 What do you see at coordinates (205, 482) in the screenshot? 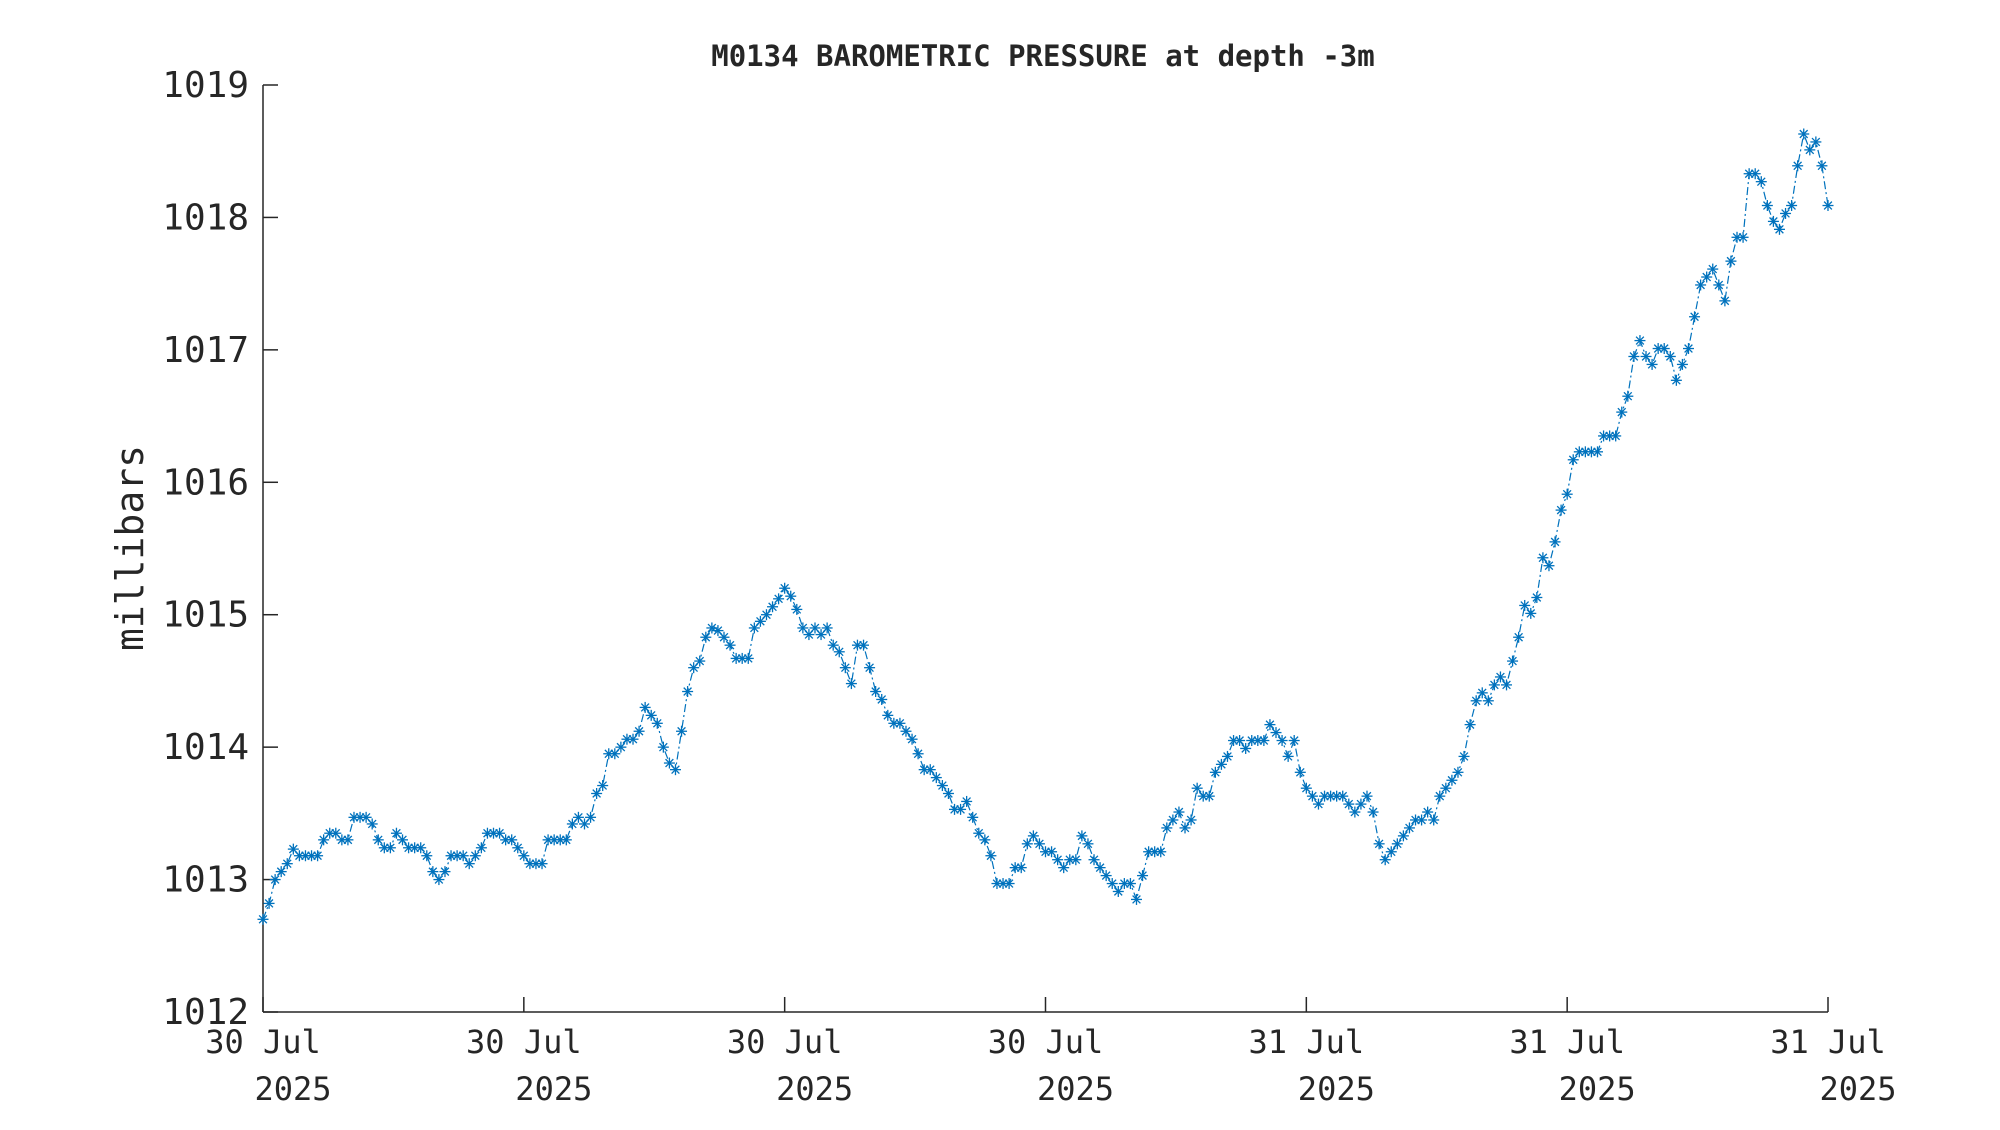
I see `y-tick-label: 1016` at bounding box center [205, 482].